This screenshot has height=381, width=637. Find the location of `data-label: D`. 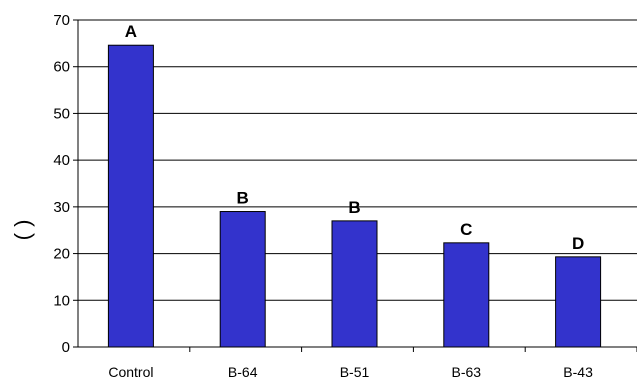

data-label: D is located at coordinates (578, 243).